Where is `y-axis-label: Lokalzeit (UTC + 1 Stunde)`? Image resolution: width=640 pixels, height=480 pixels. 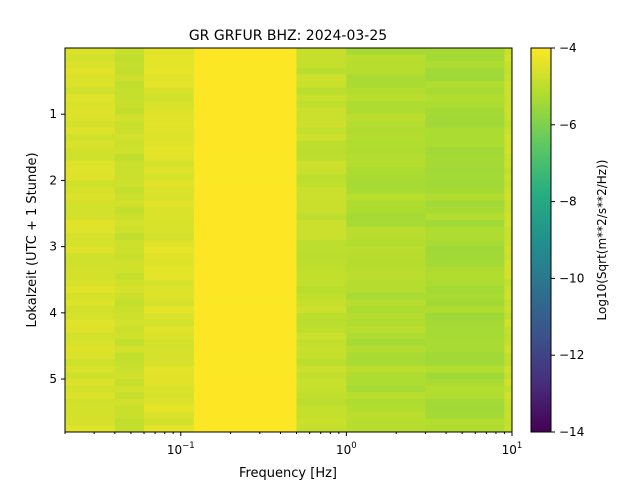 y-axis-label: Lokalzeit (UTC + 1 Stunde) is located at coordinates (32, 239).